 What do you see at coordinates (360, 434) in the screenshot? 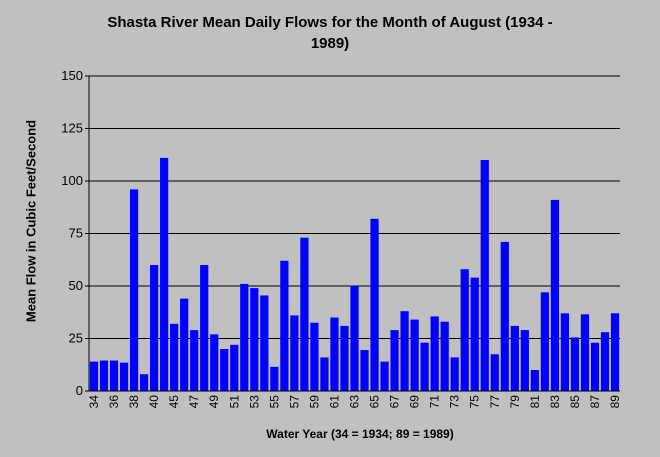
I see `x-axis-label: Water Year (34 = 1934; 89 = 1989)` at bounding box center [360, 434].